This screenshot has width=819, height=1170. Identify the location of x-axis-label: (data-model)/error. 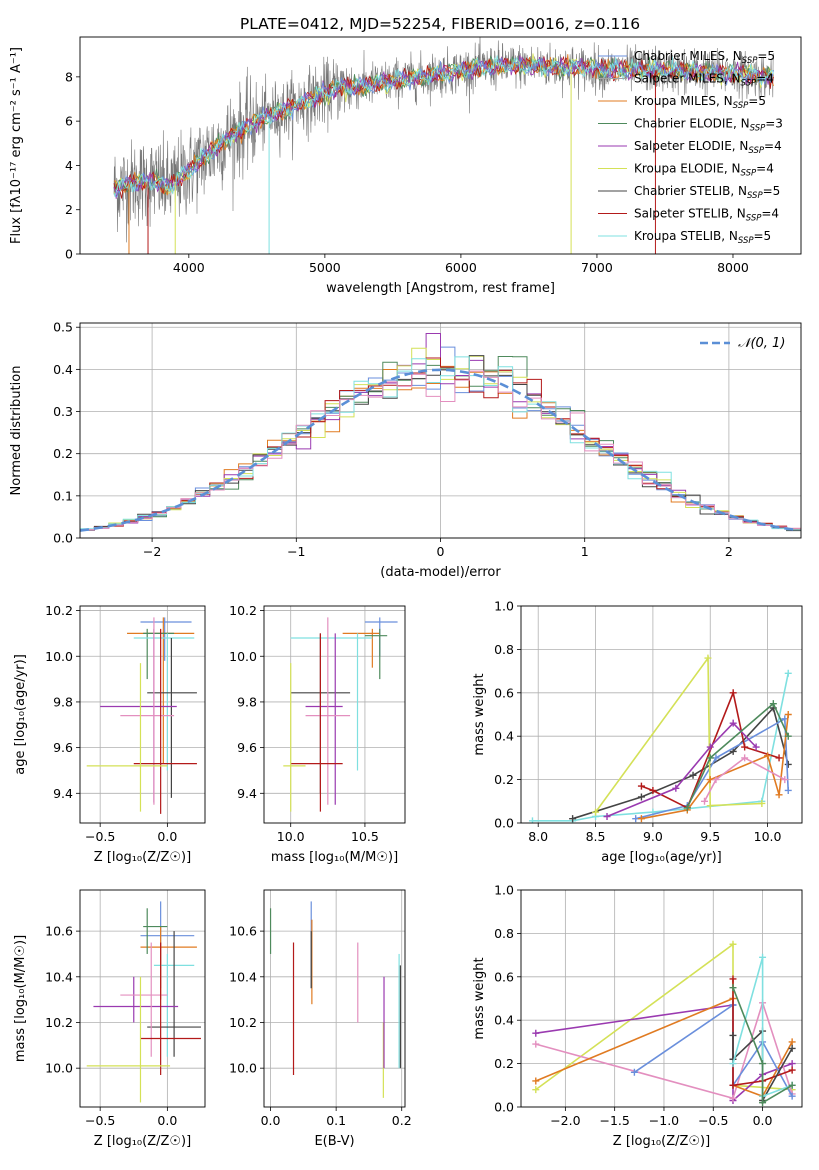
(440, 572).